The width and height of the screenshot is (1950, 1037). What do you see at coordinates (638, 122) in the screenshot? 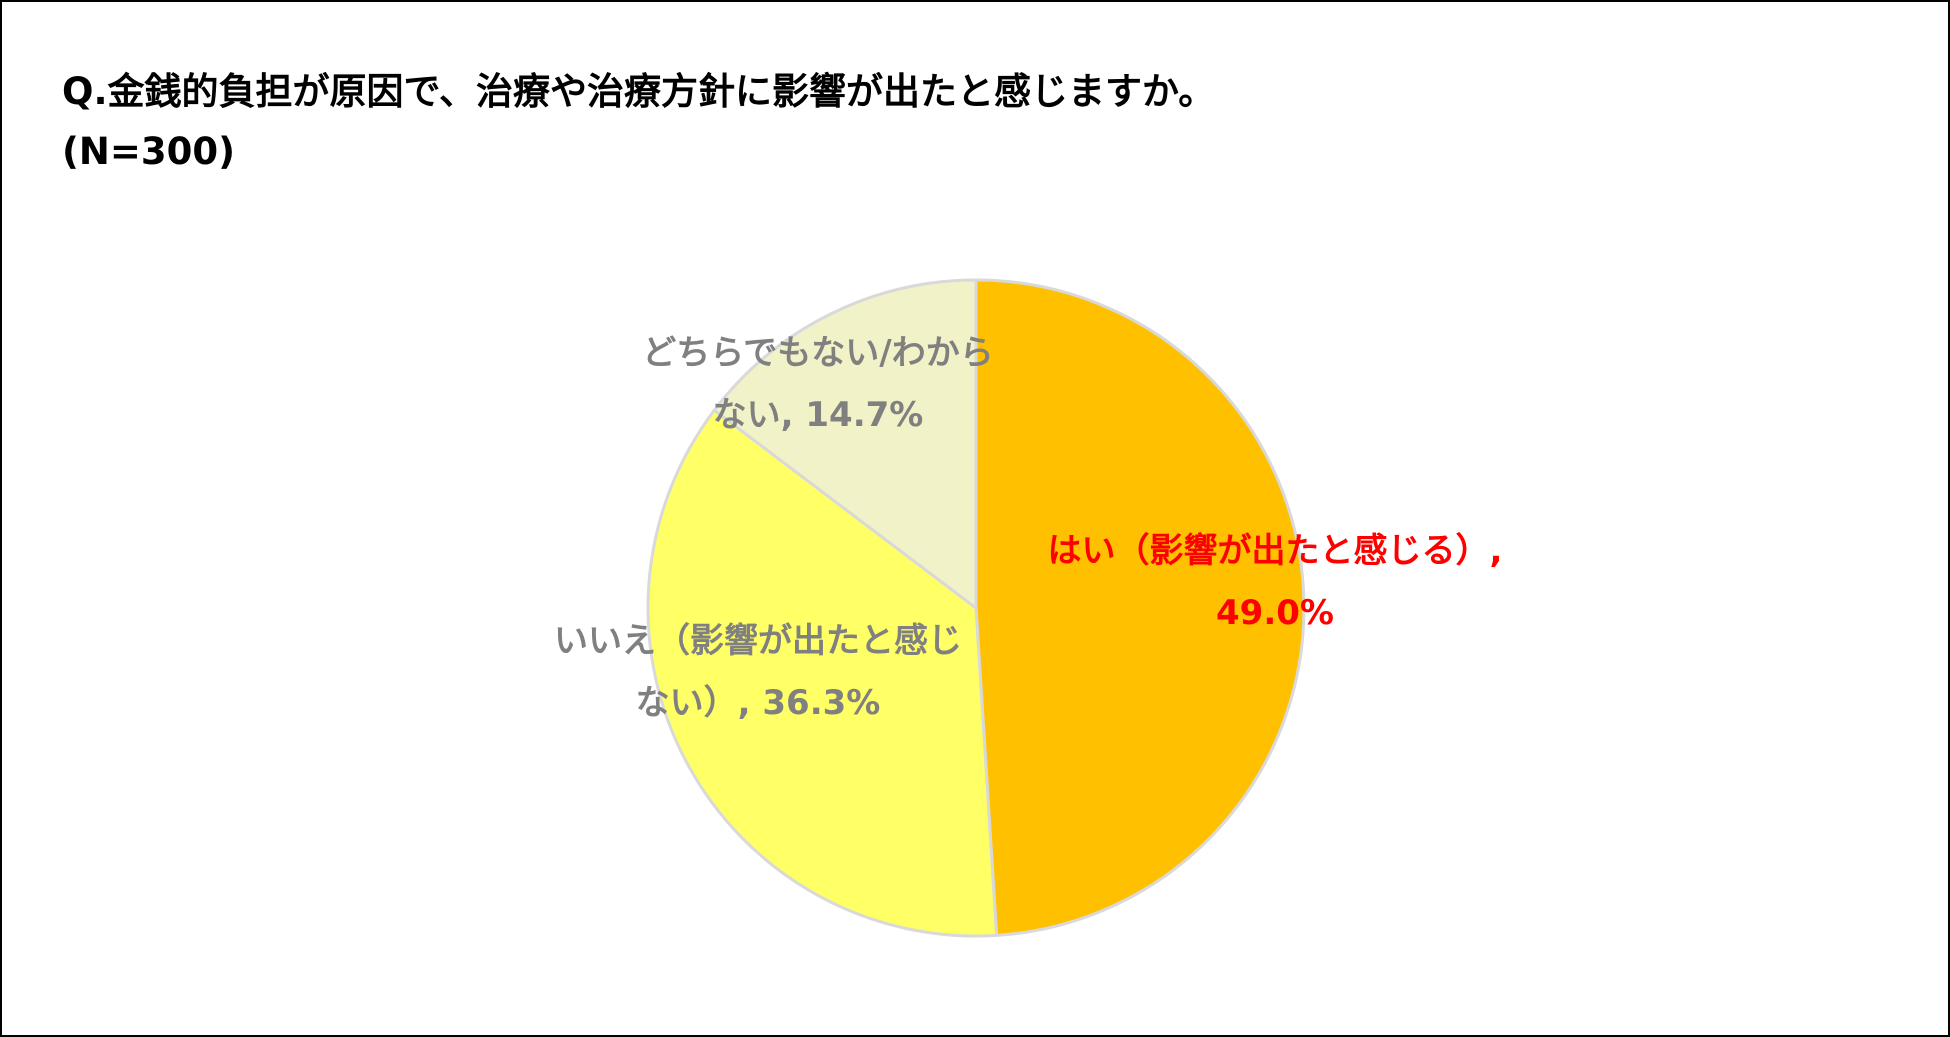
I see `chart-title-block: Q.金銭的負担が原因で、治療や治療方針に影響が出たと感じますか。 (N=300)` at bounding box center [638, 122].